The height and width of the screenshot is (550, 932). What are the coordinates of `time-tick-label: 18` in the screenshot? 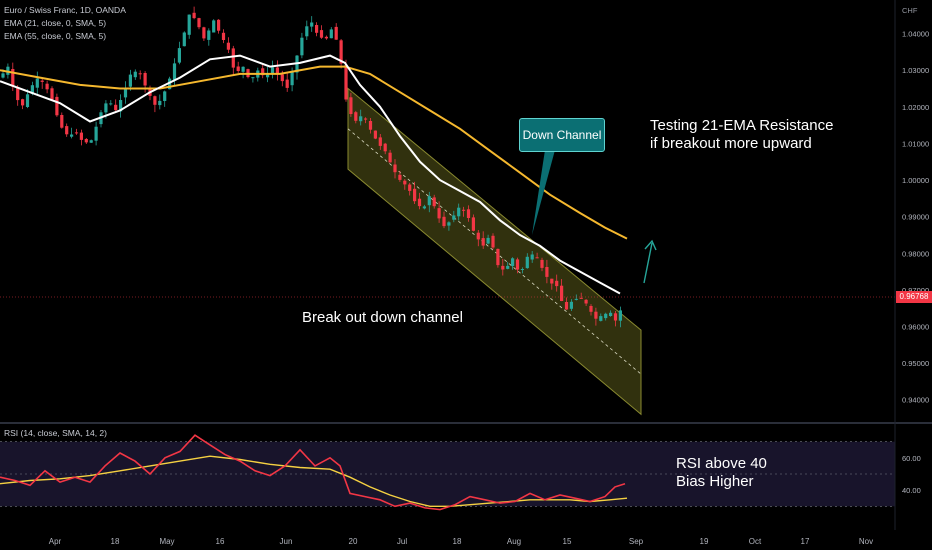 It's located at (457, 541).